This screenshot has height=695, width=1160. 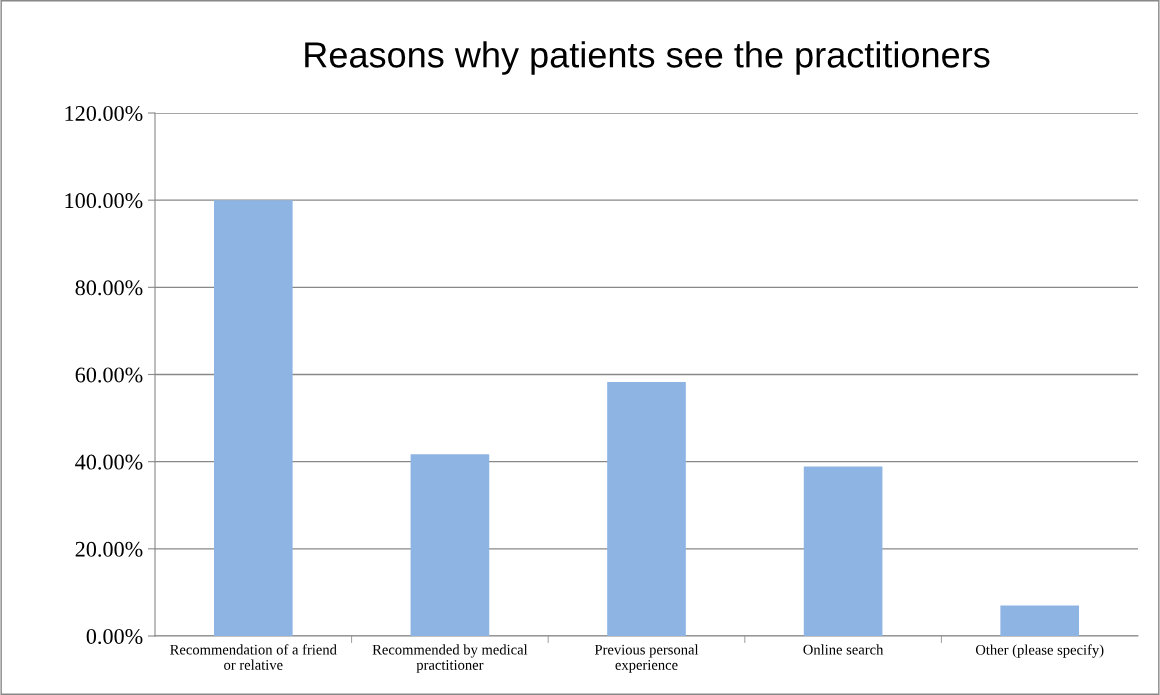 I want to click on y-tick-label: 60.00%, so click(x=109, y=375).